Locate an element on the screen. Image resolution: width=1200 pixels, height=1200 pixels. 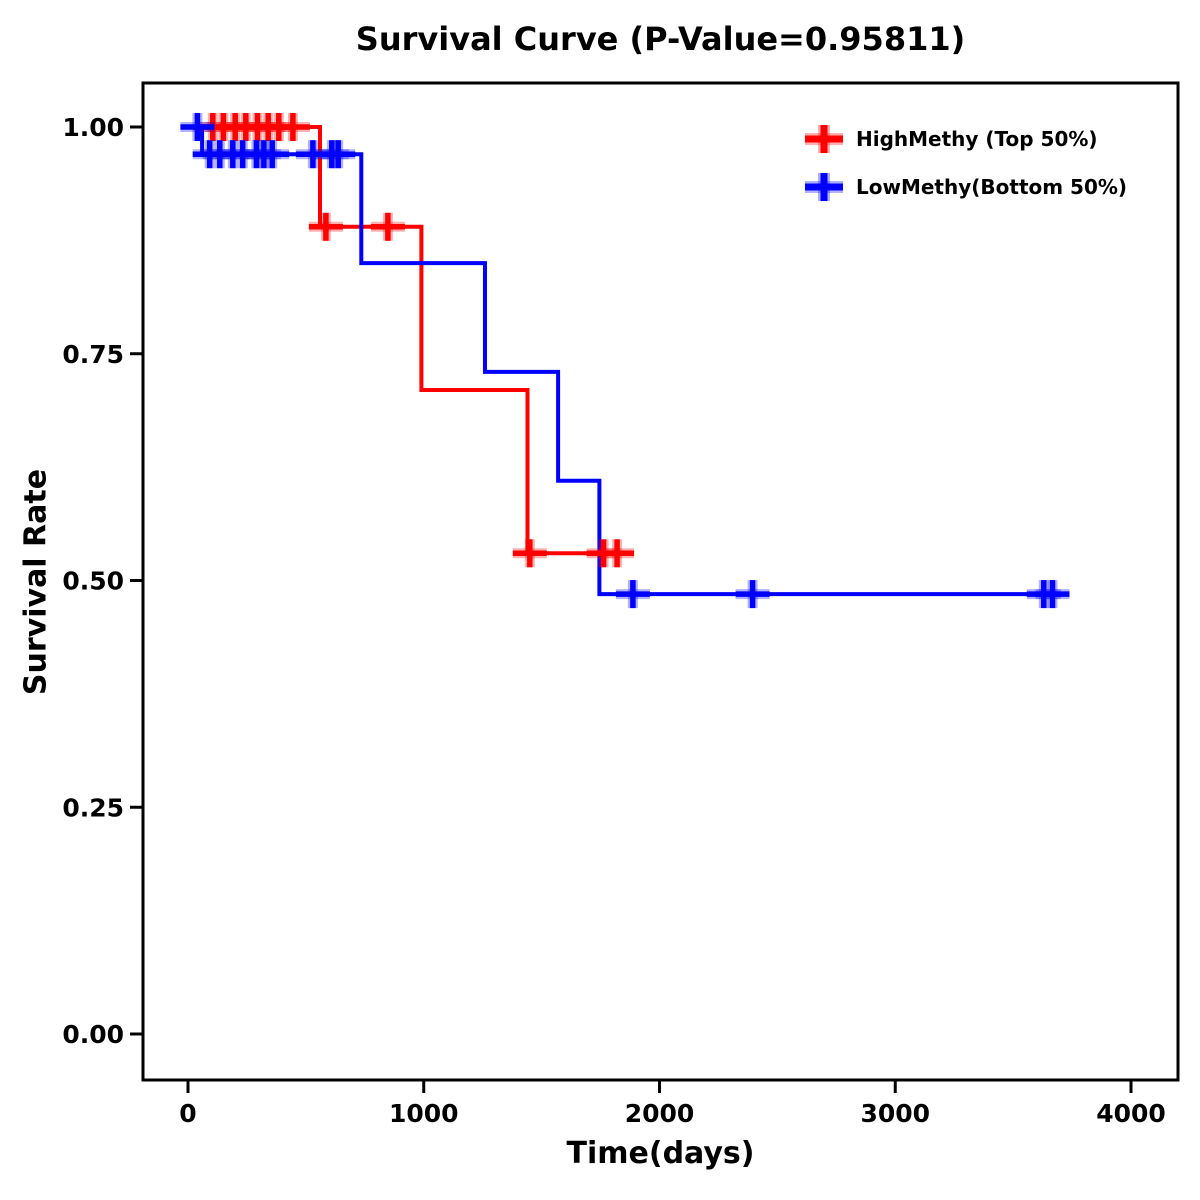
y-axis-tick-label: 0.00 is located at coordinates (93, 1034).